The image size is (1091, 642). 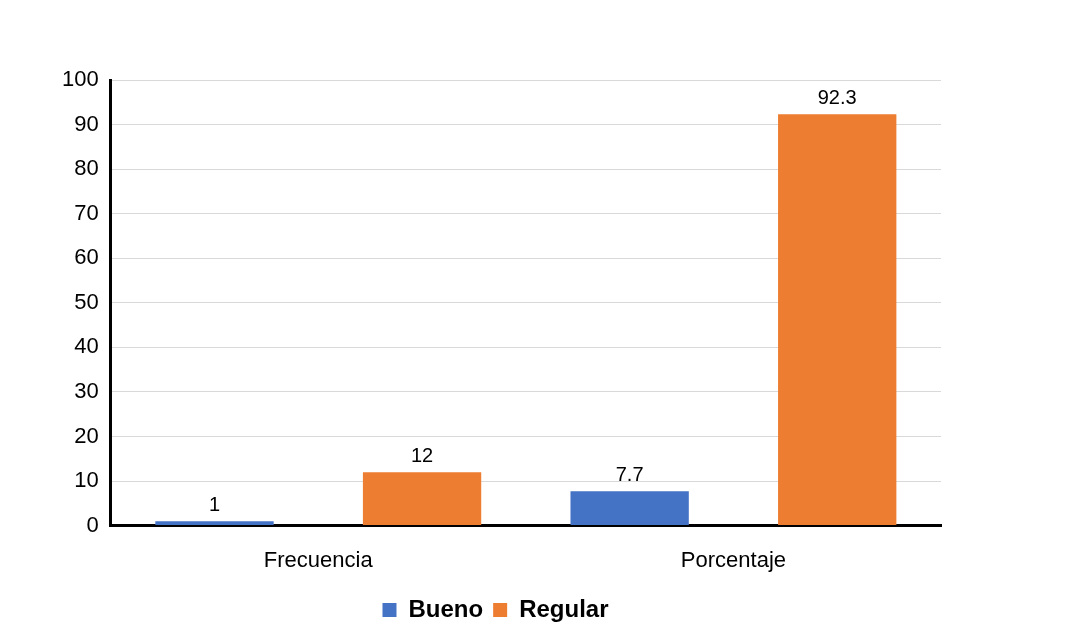 What do you see at coordinates (629, 473) in the screenshot?
I see `data-label: 7.7` at bounding box center [629, 473].